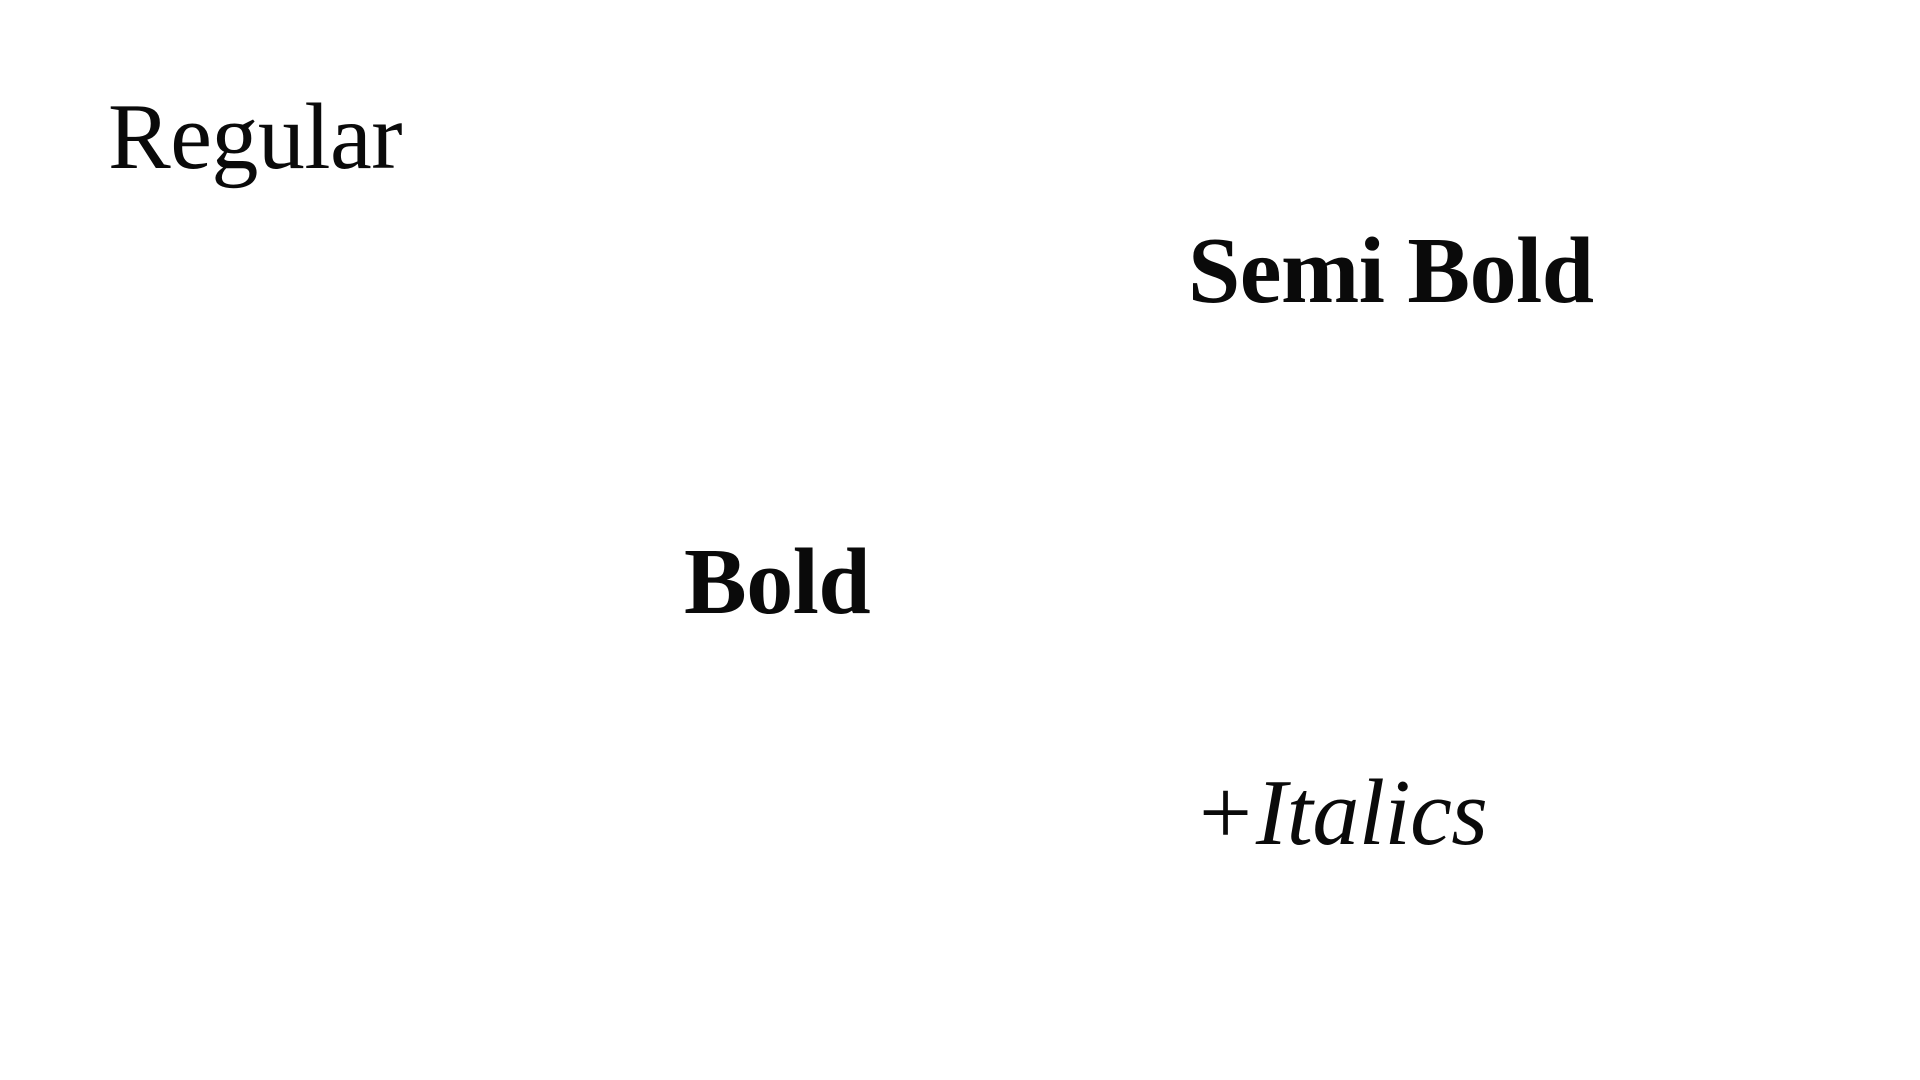  What do you see at coordinates (777, 582) in the screenshot?
I see `bold-weight-label: Bold` at bounding box center [777, 582].